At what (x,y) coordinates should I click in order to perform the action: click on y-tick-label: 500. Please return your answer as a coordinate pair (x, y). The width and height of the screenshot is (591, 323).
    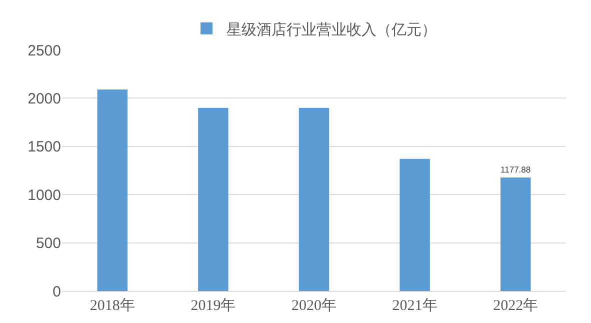
    Looking at the image, I should click on (48, 243).